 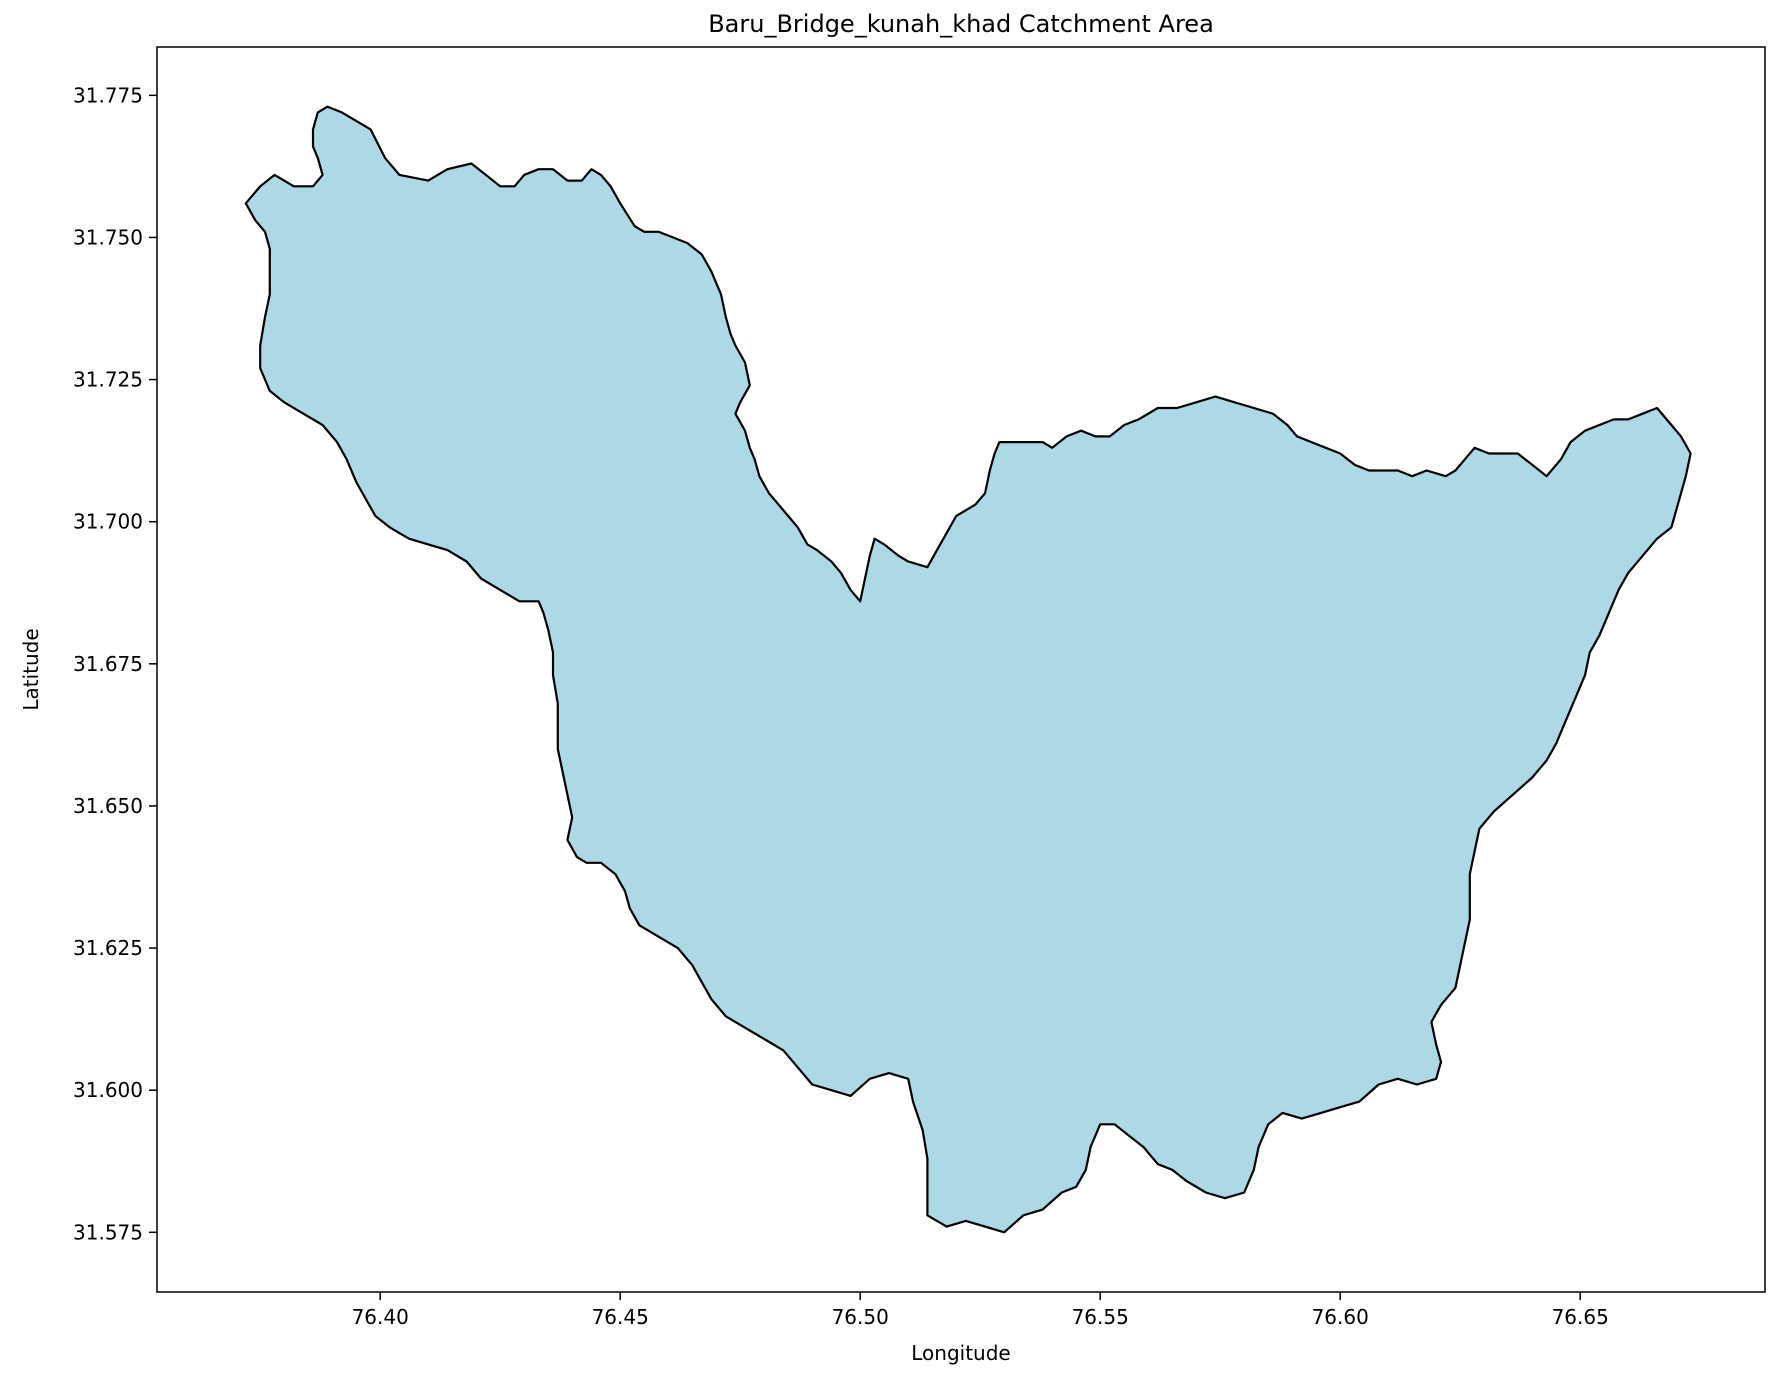 I want to click on y-axis-title: Latitude, so click(x=31, y=669).